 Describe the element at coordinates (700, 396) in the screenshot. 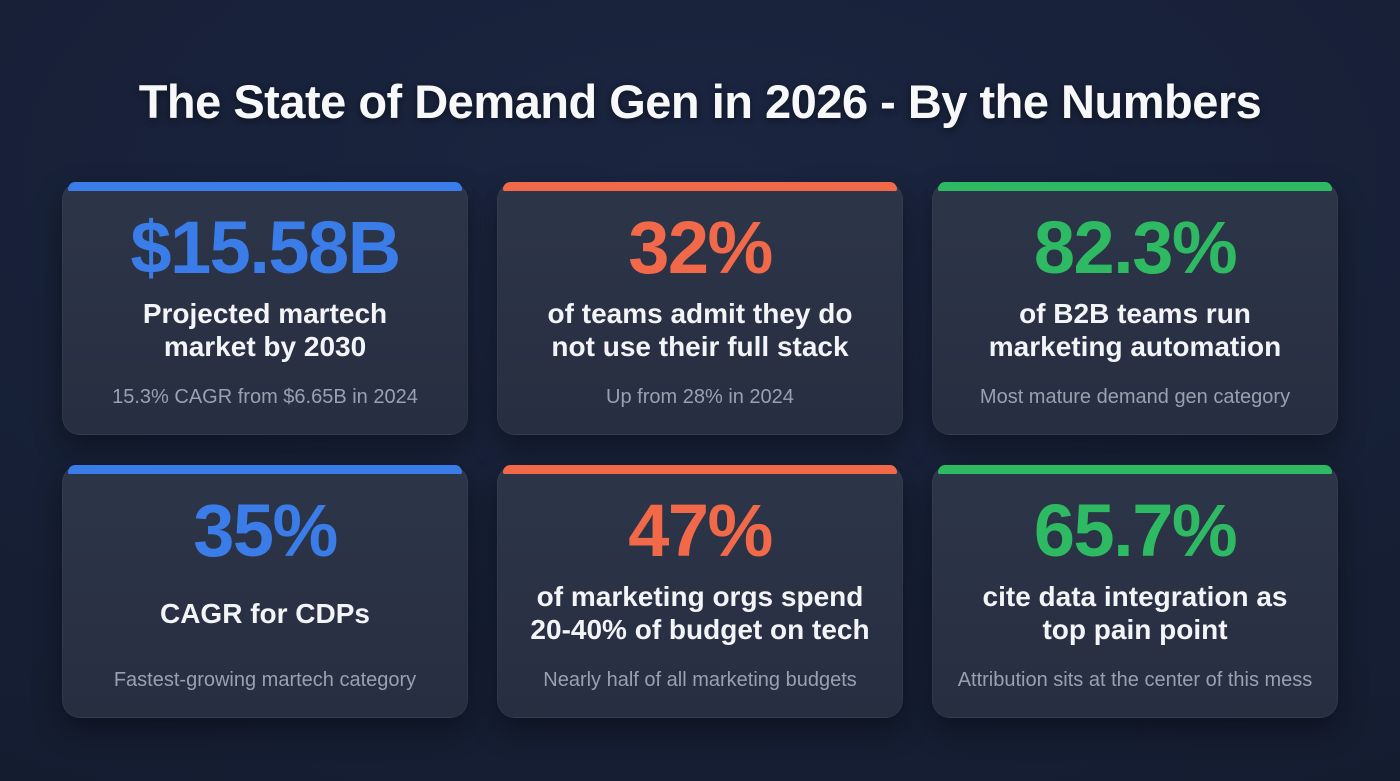

I see `stat-sublabel: Up from 28% in 2024` at that location.